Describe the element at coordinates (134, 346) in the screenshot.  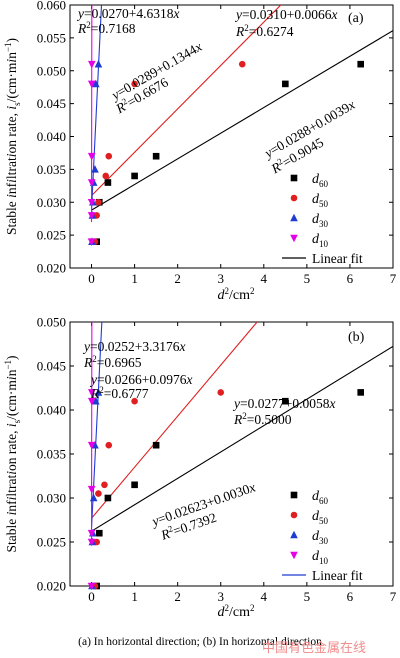
I see `fit-equation: y=0.0252+3.3176x` at that location.